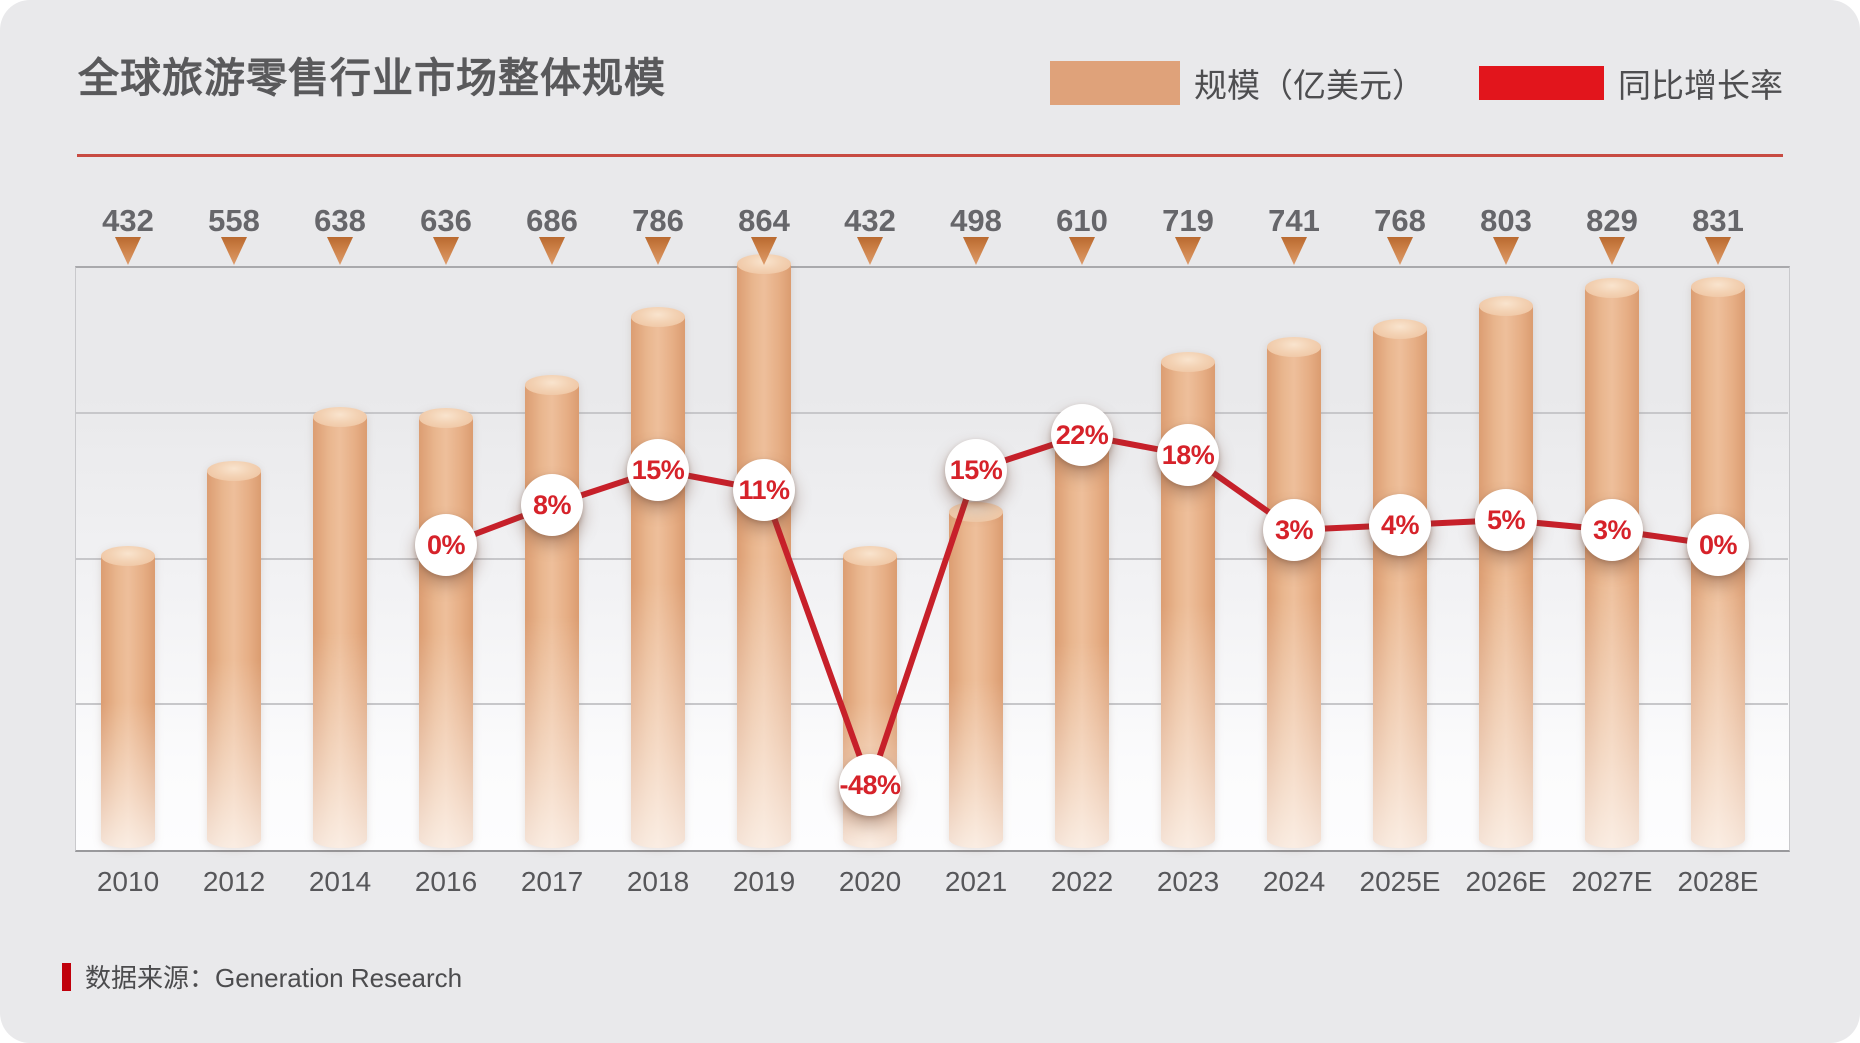 The image size is (1860, 1043). What do you see at coordinates (552, 881) in the screenshot?
I see `x-axis-label-2017: 2017` at bounding box center [552, 881].